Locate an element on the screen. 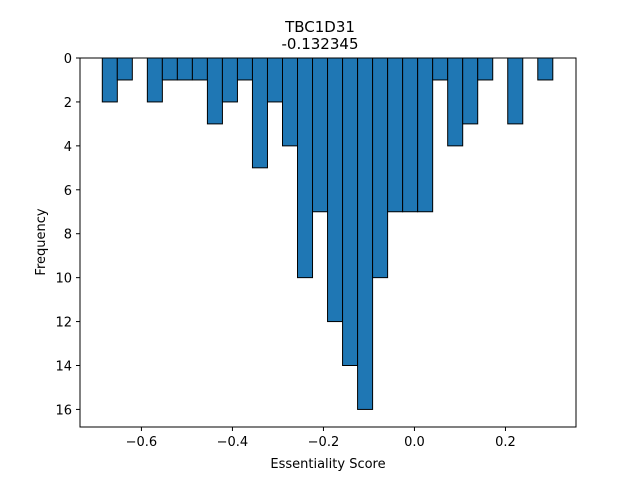 This screenshot has width=640, height=485. x-tick-label: 0.2 is located at coordinates (505, 442).